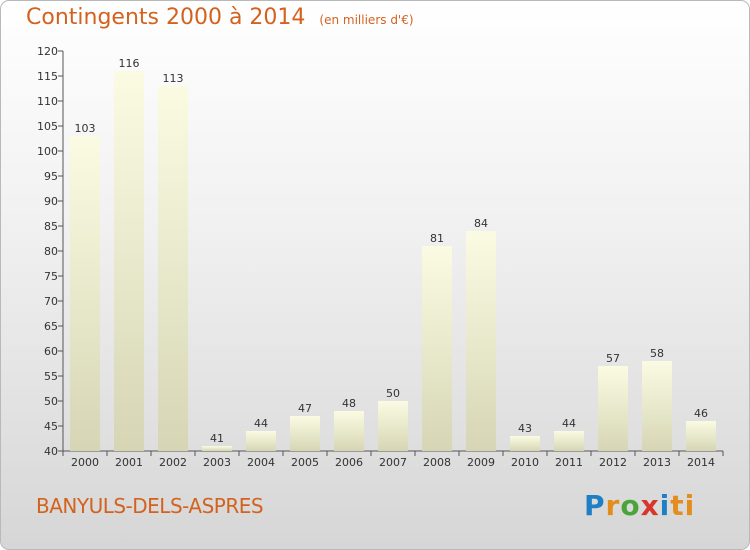  What do you see at coordinates (173, 78) in the screenshot?
I see `bar-value-label: 113` at bounding box center [173, 78].